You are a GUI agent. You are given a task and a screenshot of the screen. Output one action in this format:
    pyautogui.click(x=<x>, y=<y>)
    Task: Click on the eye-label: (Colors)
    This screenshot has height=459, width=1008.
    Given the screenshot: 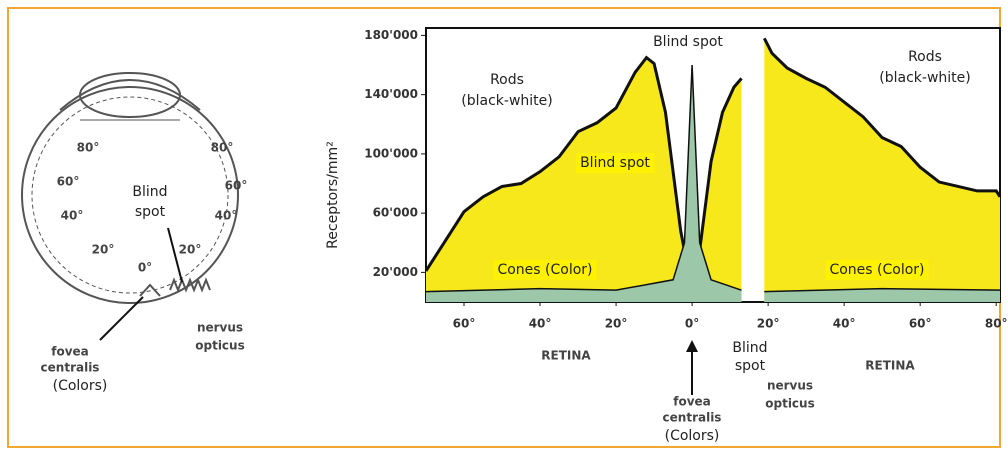 What is the action you would take?
    pyautogui.click(x=80, y=386)
    